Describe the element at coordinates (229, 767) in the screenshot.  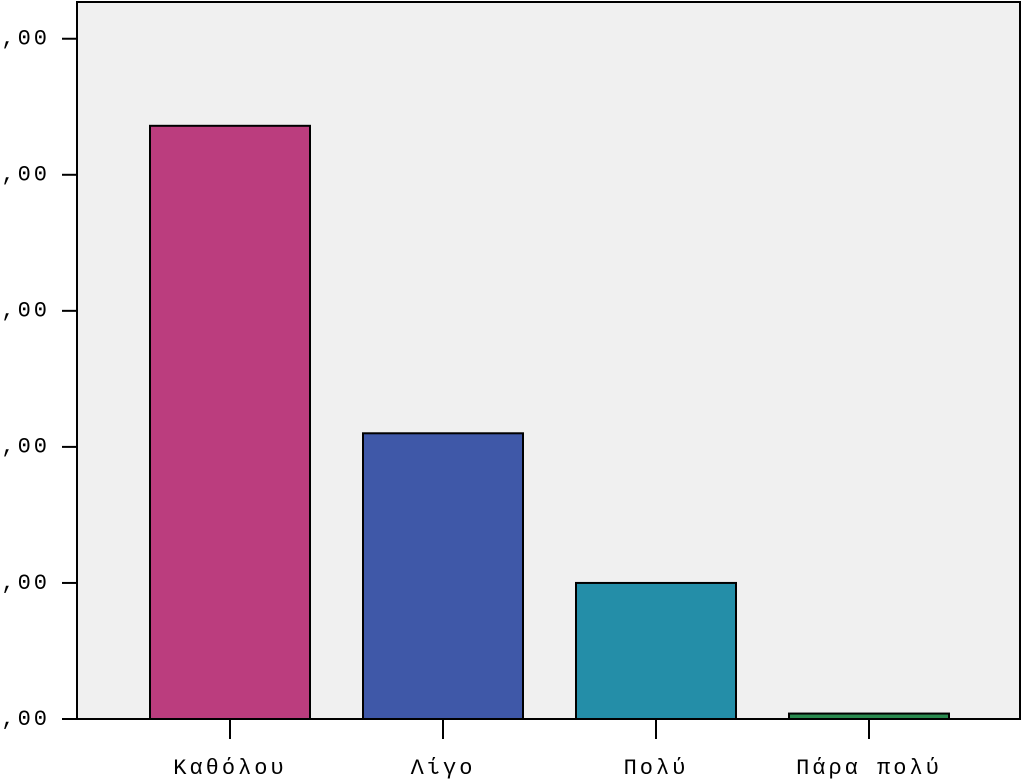
I see `x-tick-label: Καθόλου` at that location.